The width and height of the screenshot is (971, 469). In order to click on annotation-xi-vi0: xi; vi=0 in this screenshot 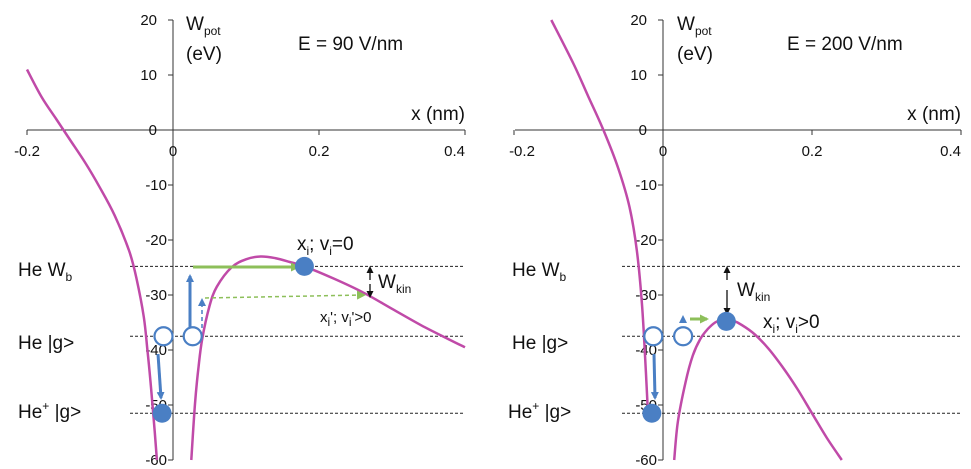, I will do `click(325, 246)`.